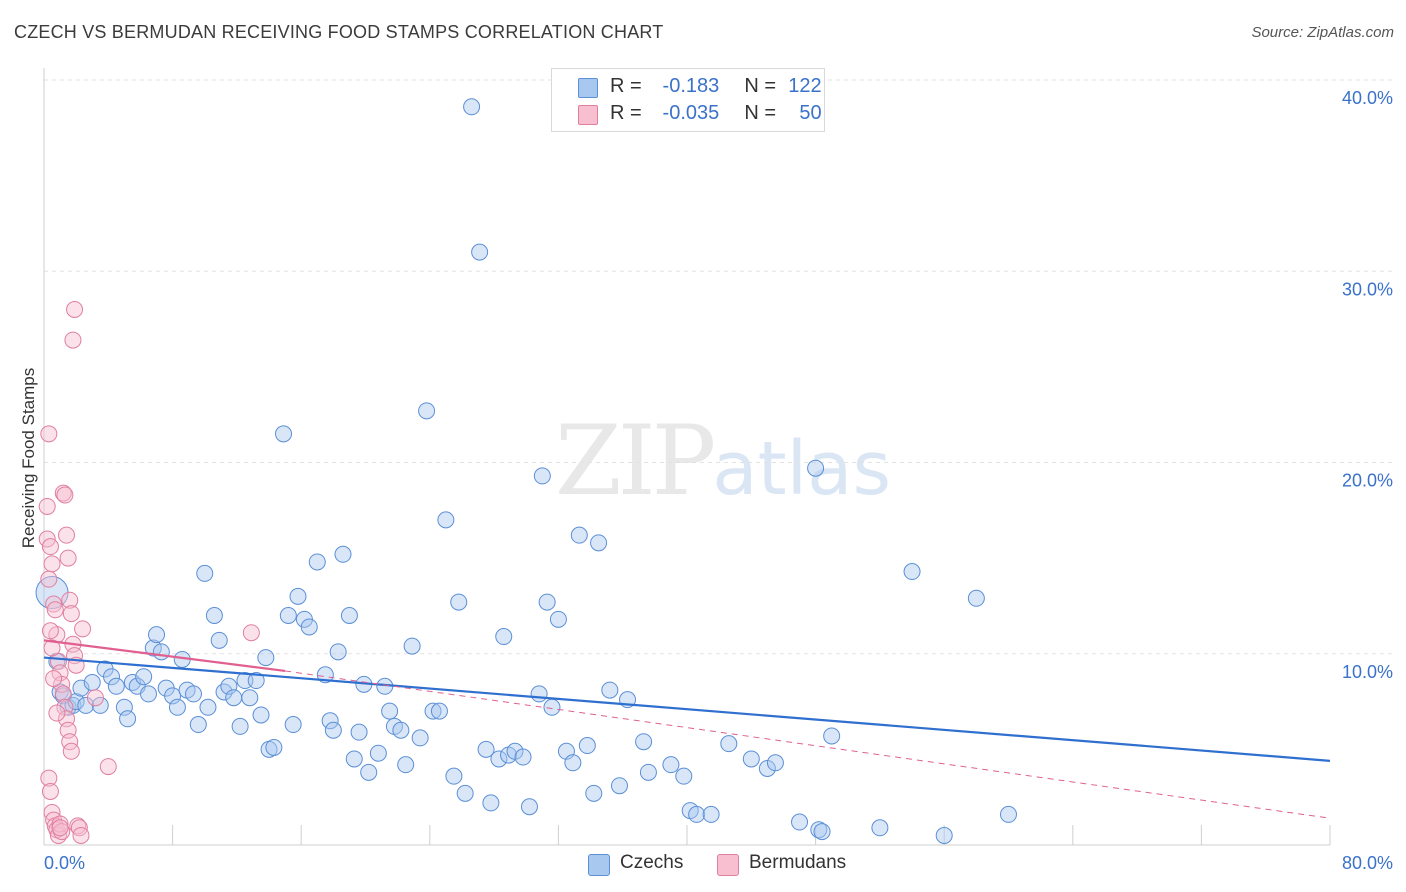 This screenshot has width=1406, height=892. Describe the element at coordinates (691, 86) in the screenshot. I see `legend-r-value: -0.183` at that location.